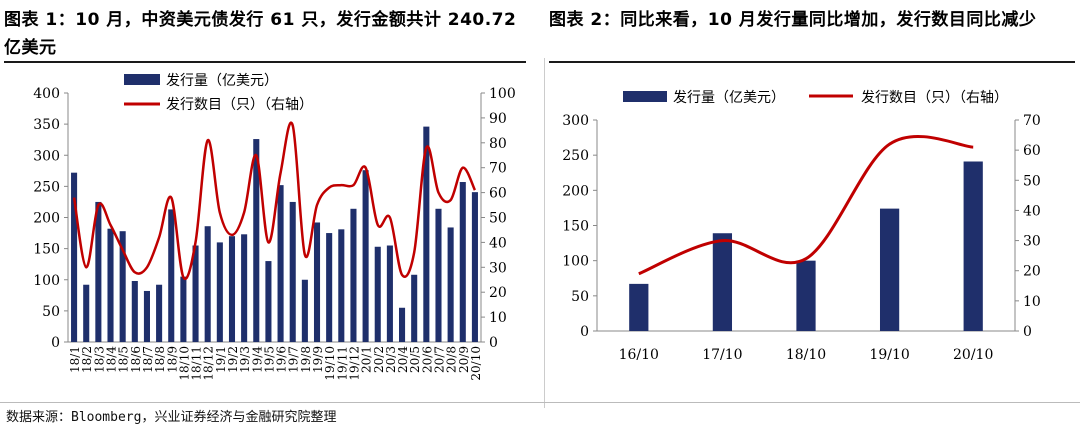  What do you see at coordinates (260, 34) in the screenshot?
I see `left-chart-title: 图表 1：10 月，中资美元债发行 61 只，发行金额共计 240.72 亿美元` at bounding box center [260, 34].